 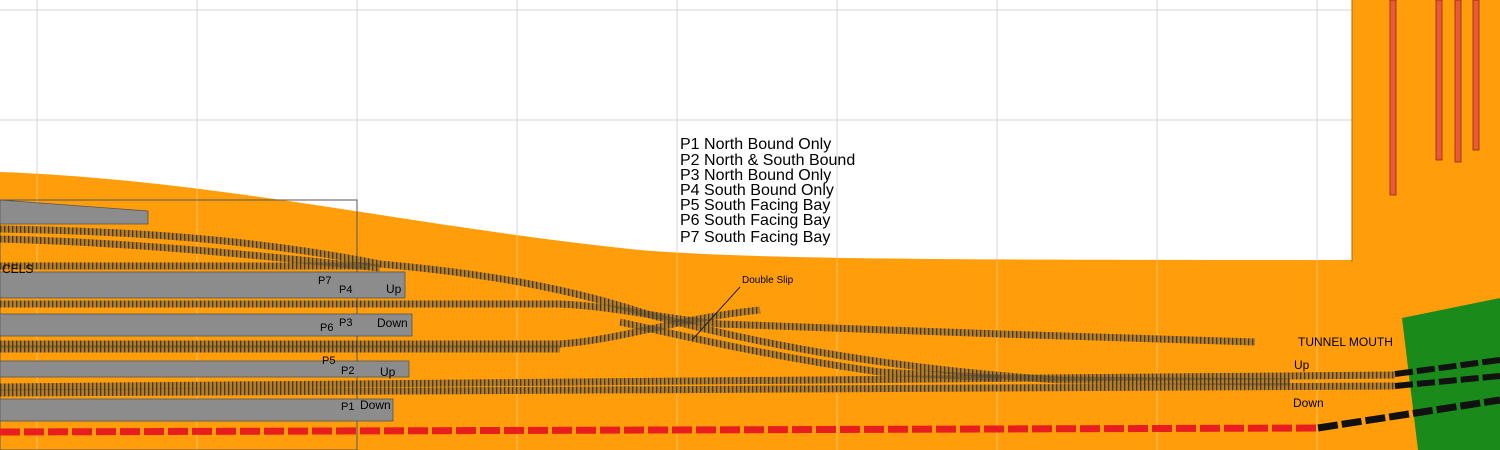 What do you see at coordinates (324, 281) in the screenshot?
I see `platform-label-p7: P7` at bounding box center [324, 281].